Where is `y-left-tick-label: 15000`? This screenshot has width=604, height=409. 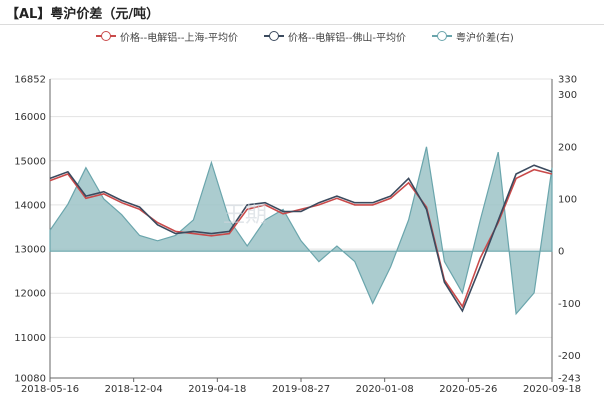 y-left-tick-label: 15000 is located at coordinates (30, 161).